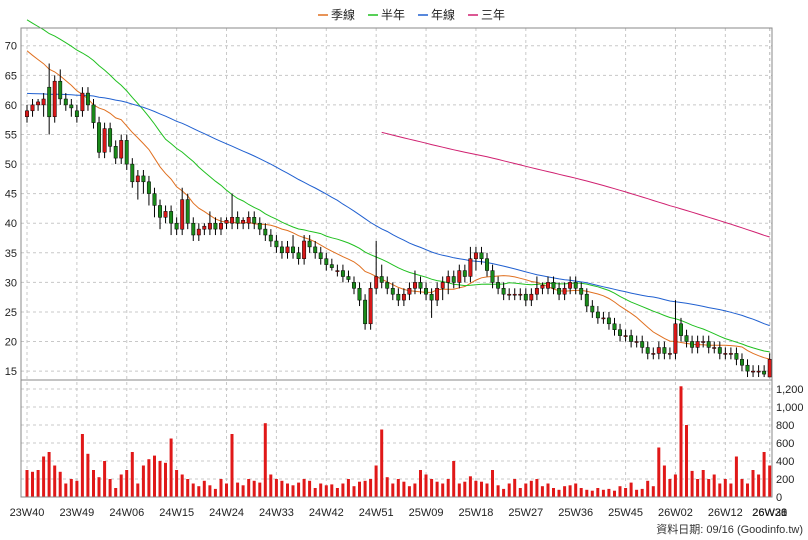 The image size is (808, 540). Describe the element at coordinates (785, 462) in the screenshot. I see `volume-tick-label: 400` at that location.